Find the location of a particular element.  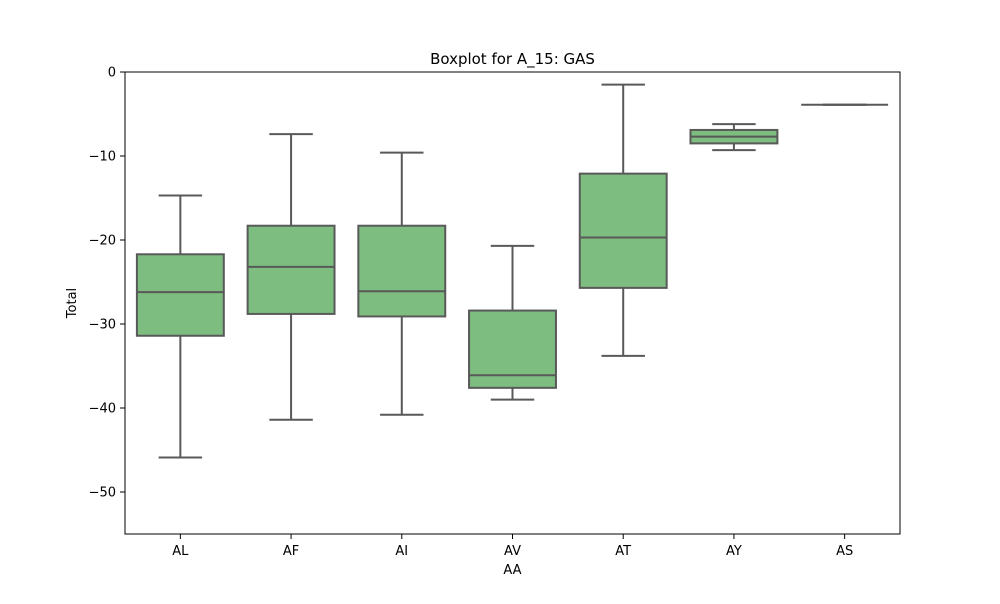

chart-title: Boxplot for A_15: GAS is located at coordinates (512, 59).